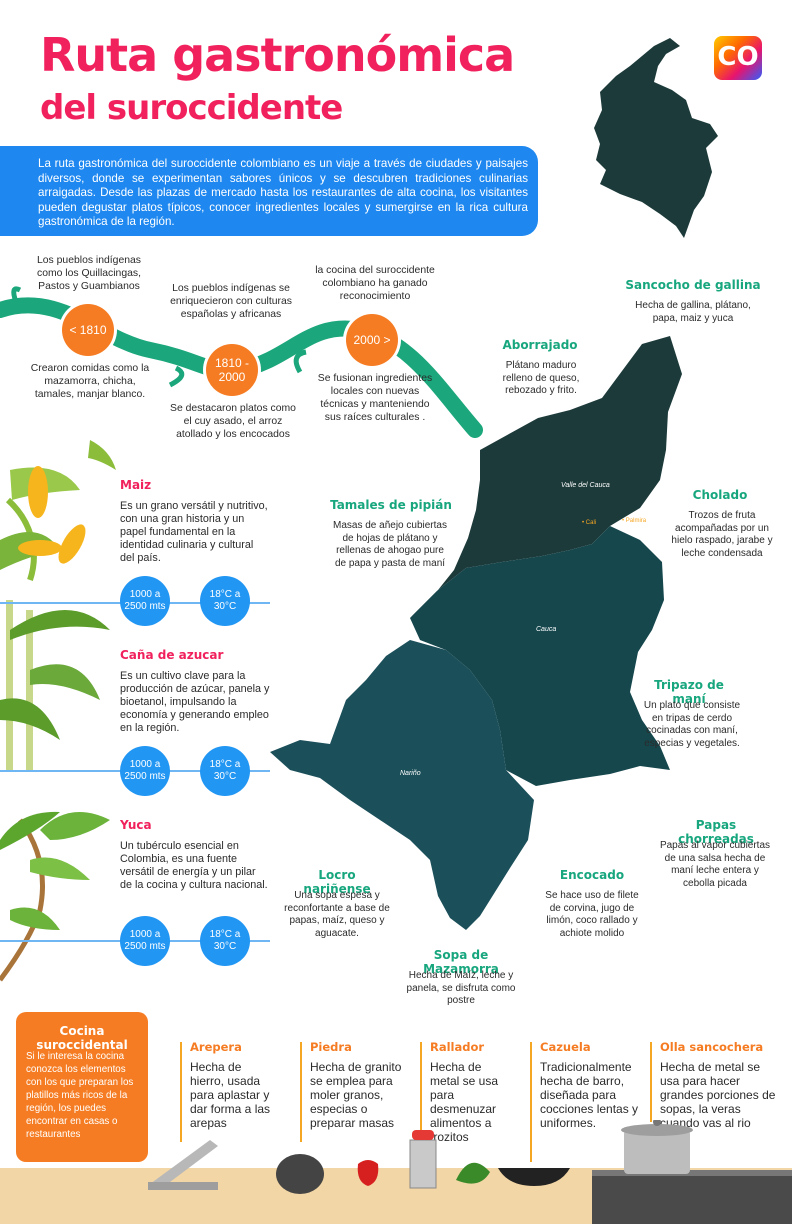  Describe the element at coordinates (423, 1159) in the screenshot. I see `grater-icon` at that location.